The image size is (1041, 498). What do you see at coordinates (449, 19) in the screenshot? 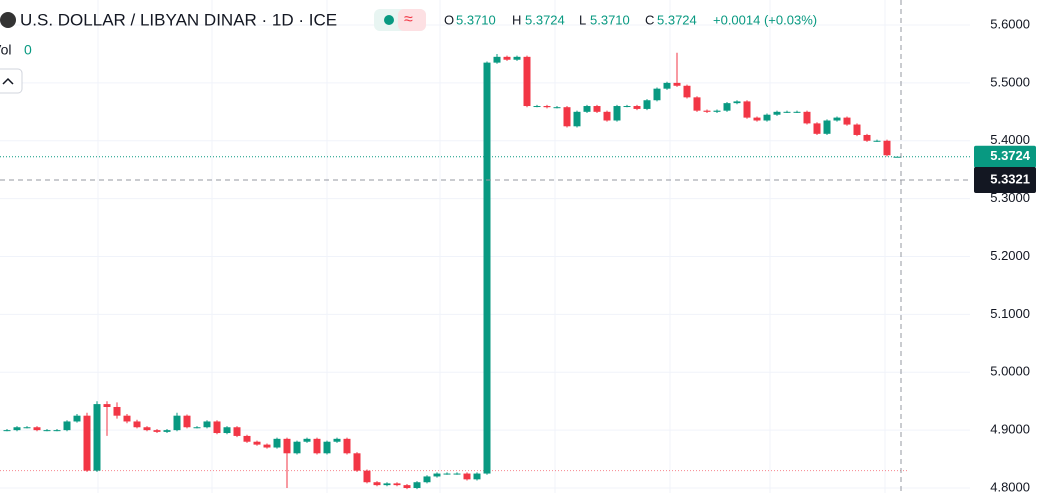
I see `open-label: O` at bounding box center [449, 19].